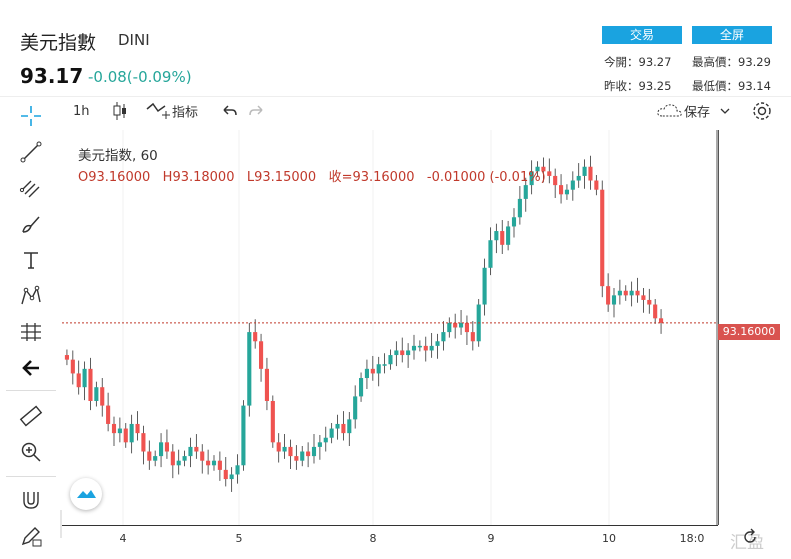 Image resolution: width=791 pixels, height=559 pixels. What do you see at coordinates (762, 111) in the screenshot?
I see `settings-button` at bounding box center [762, 111].